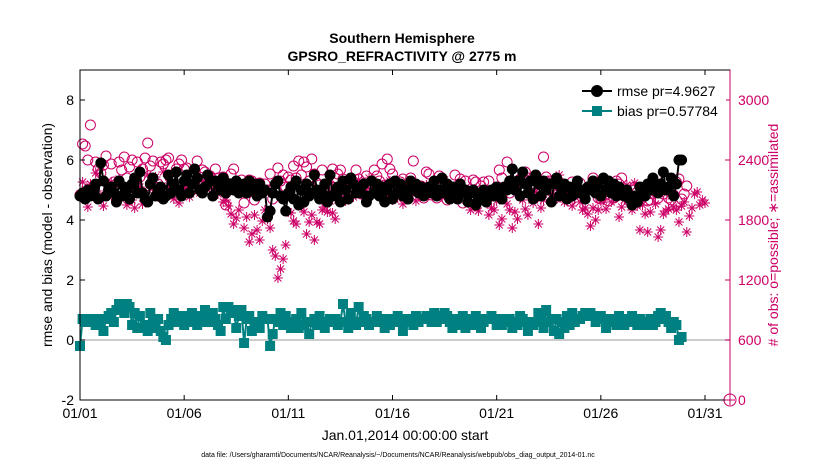  What do you see at coordinates (70, 100) in the screenshot?
I see `y-left-tick-label: 8` at bounding box center [70, 100].